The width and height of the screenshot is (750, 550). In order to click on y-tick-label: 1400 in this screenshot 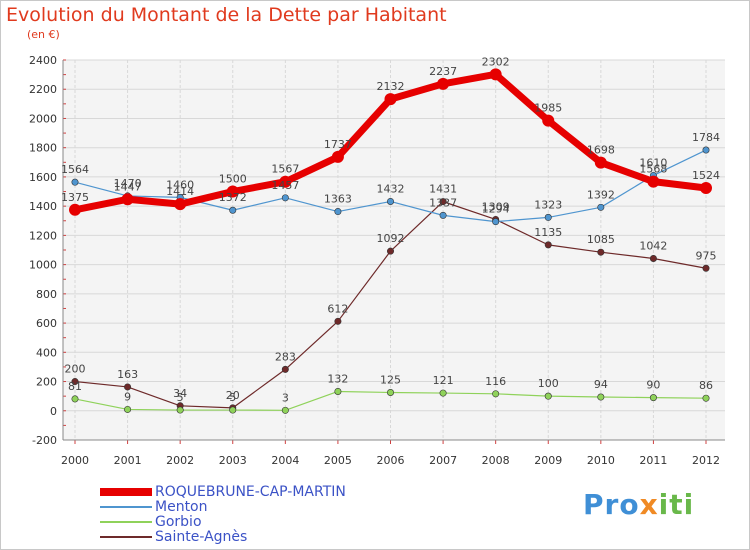, I will do `click(43, 206)`.